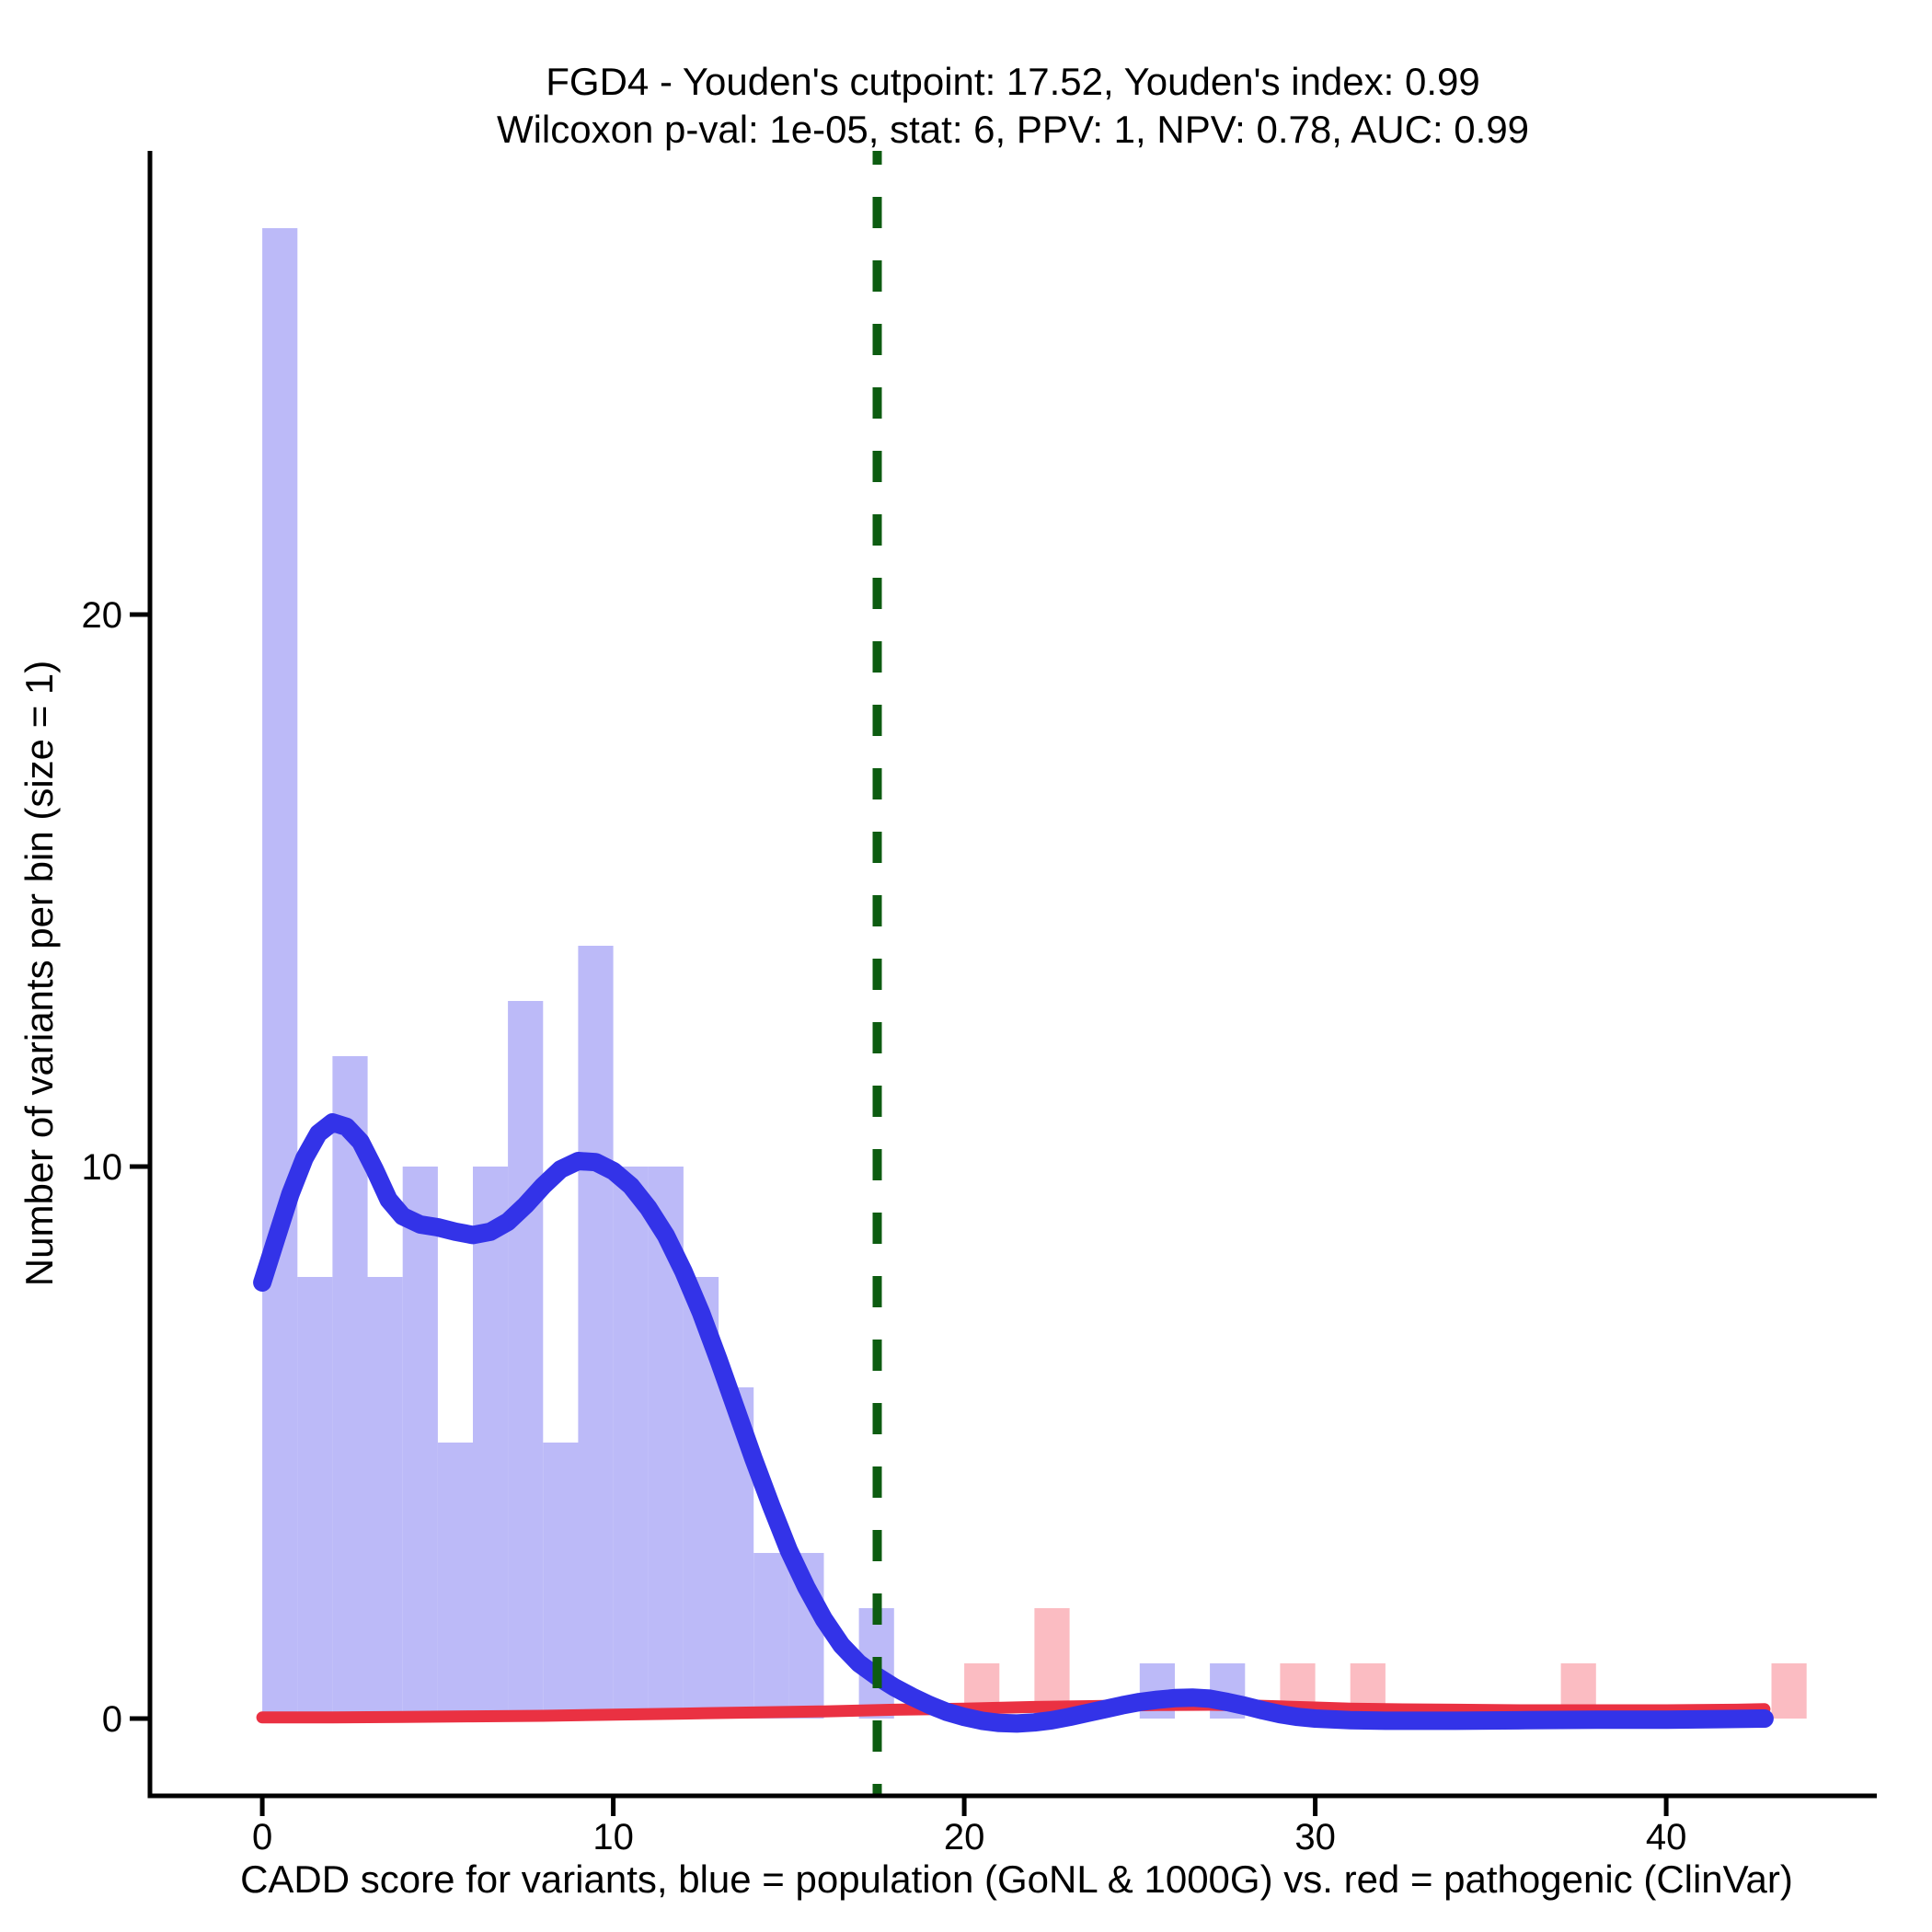 This screenshot has width=1932, height=1932. What do you see at coordinates (102, 615) in the screenshot?
I see `y-axis-tick-label: 20` at bounding box center [102, 615].